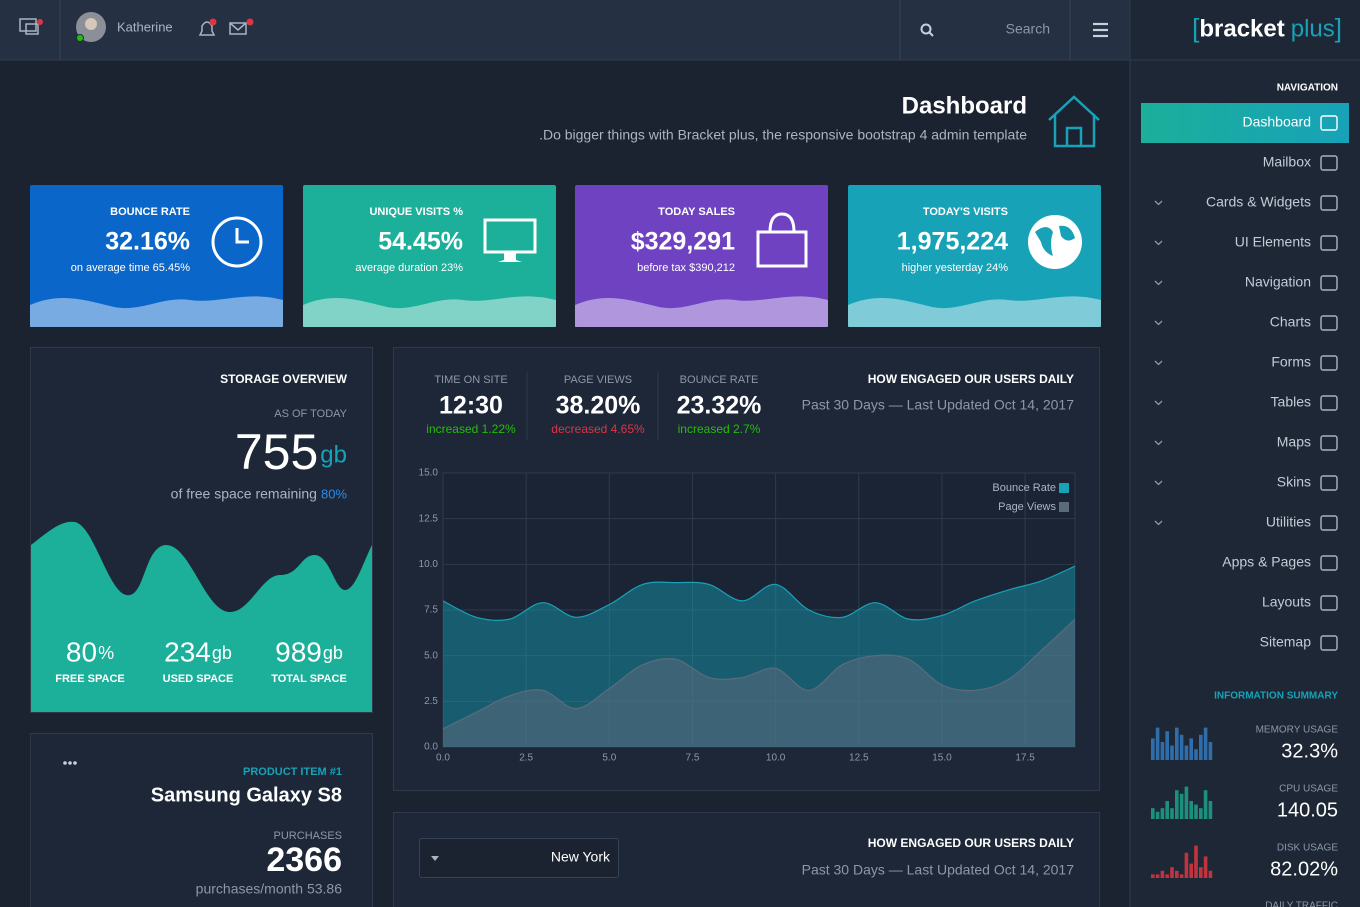 The height and width of the screenshot is (907, 1360). What do you see at coordinates (565, 30) in the screenshot?
I see `header-bar` at bounding box center [565, 30].